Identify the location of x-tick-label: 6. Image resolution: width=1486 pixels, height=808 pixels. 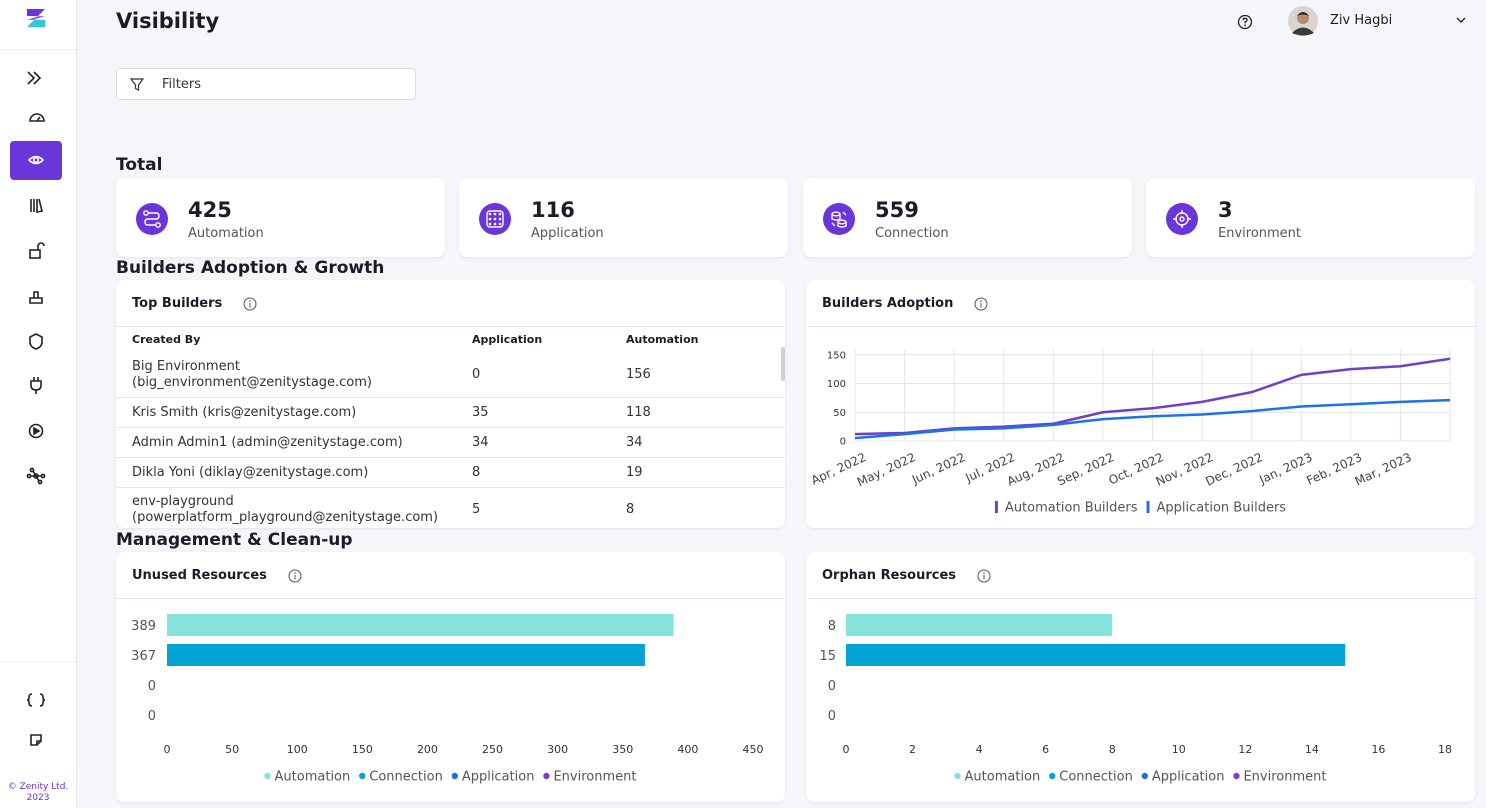
(1045, 749).